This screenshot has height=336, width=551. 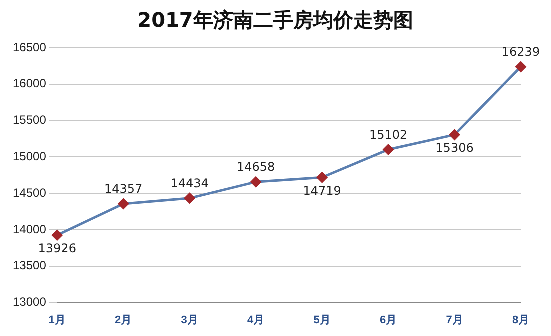 What do you see at coordinates (455, 320) in the screenshot?
I see `x-tick-label: 7月` at bounding box center [455, 320].